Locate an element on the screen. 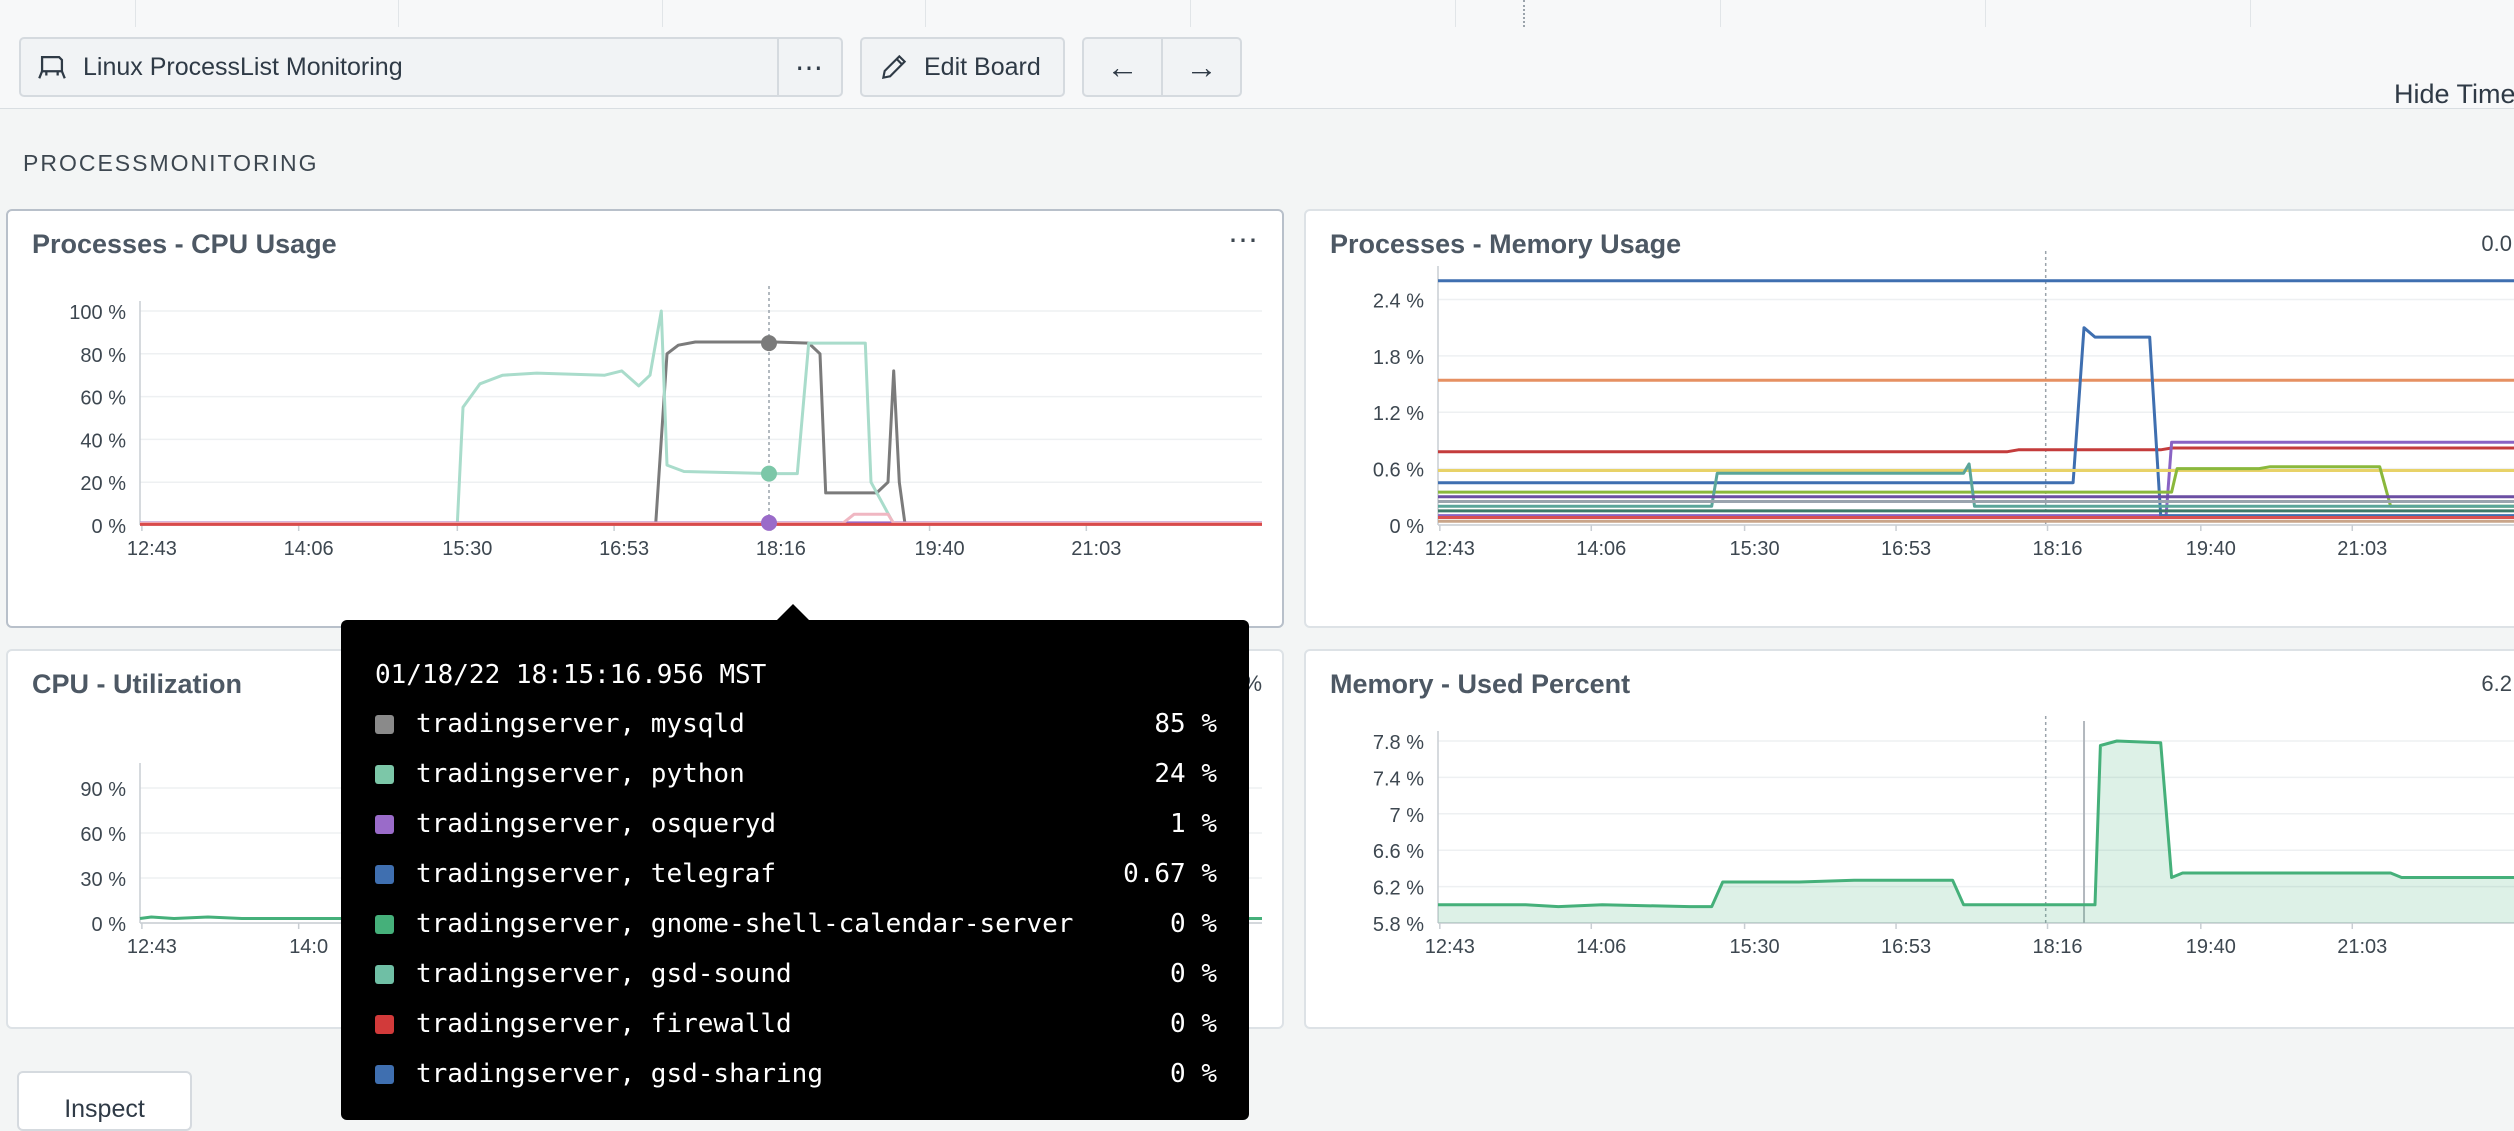 The height and width of the screenshot is (1131, 2514). section-title: PROCESSMONITORING is located at coordinates (171, 163).